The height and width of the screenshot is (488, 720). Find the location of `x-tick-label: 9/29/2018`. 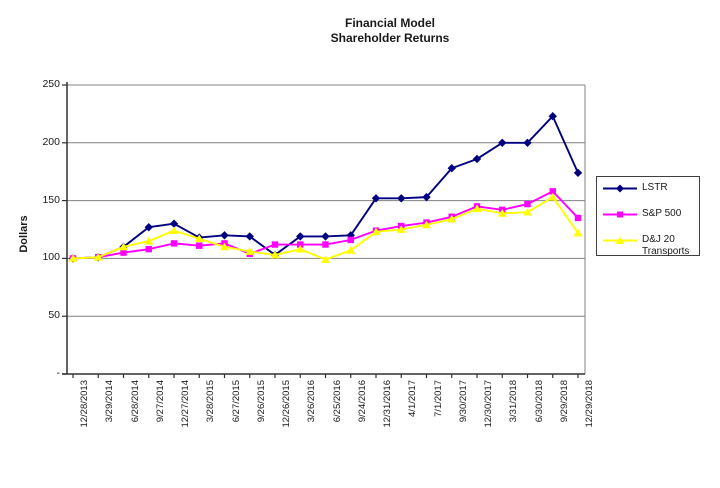

x-tick-label: 9/29/2018 is located at coordinates (564, 401).